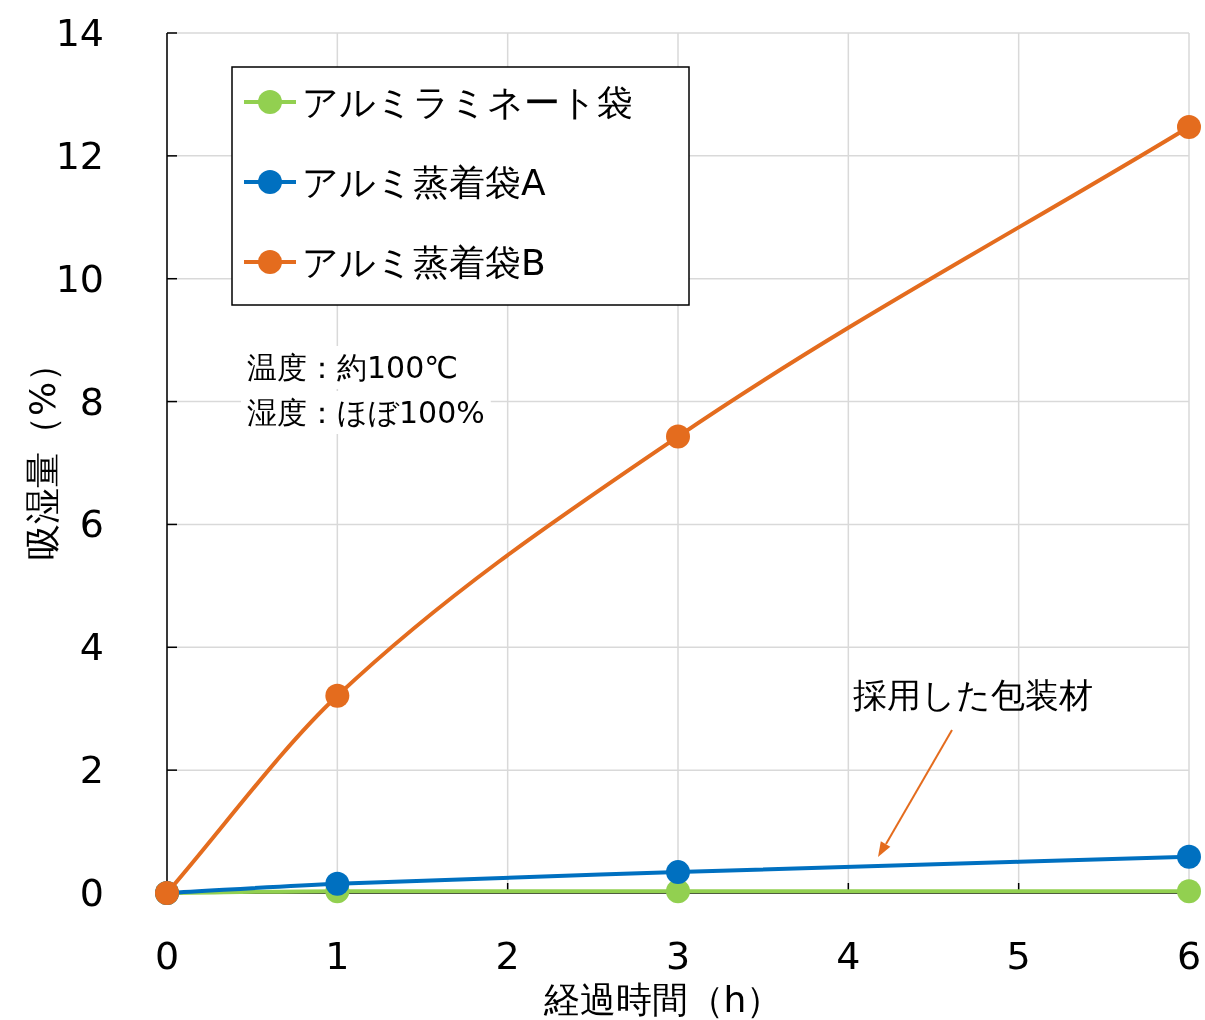  What do you see at coordinates (167, 956) in the screenshot?
I see `x-tick-label: 0` at bounding box center [167, 956].